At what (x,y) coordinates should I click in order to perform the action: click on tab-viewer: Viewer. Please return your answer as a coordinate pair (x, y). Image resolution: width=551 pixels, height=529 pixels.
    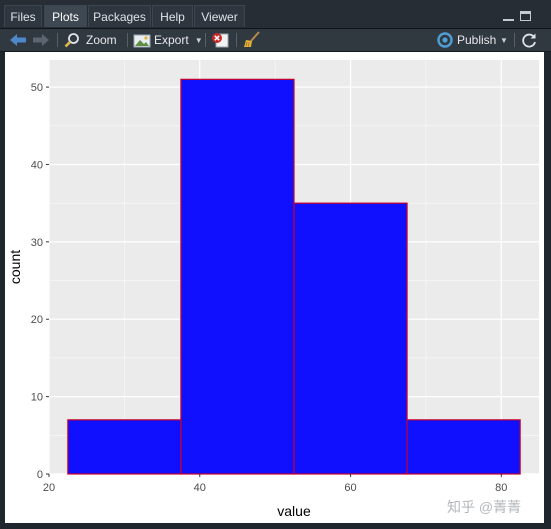
    Looking at the image, I should click on (219, 16).